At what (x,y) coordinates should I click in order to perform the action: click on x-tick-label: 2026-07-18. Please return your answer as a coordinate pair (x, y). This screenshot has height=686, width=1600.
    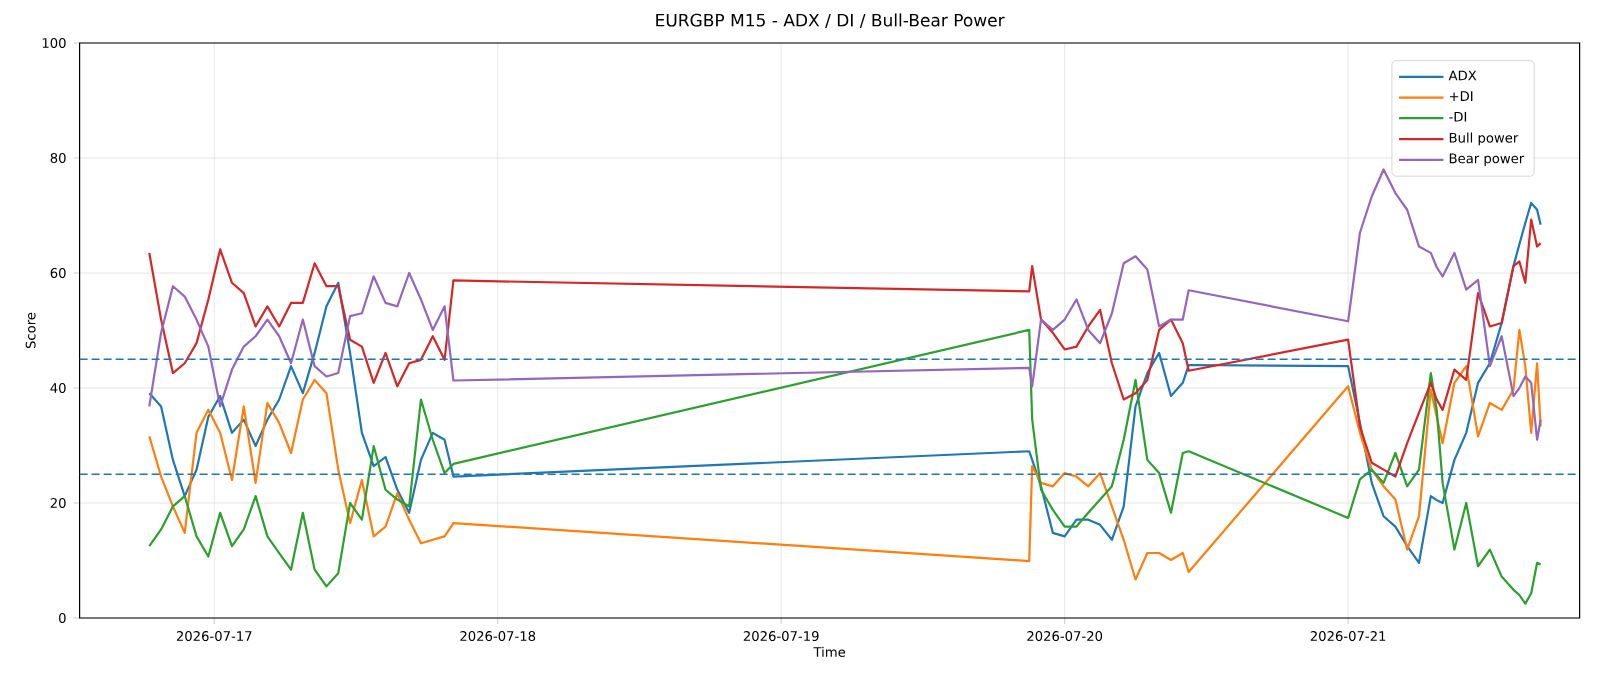
    Looking at the image, I should click on (498, 636).